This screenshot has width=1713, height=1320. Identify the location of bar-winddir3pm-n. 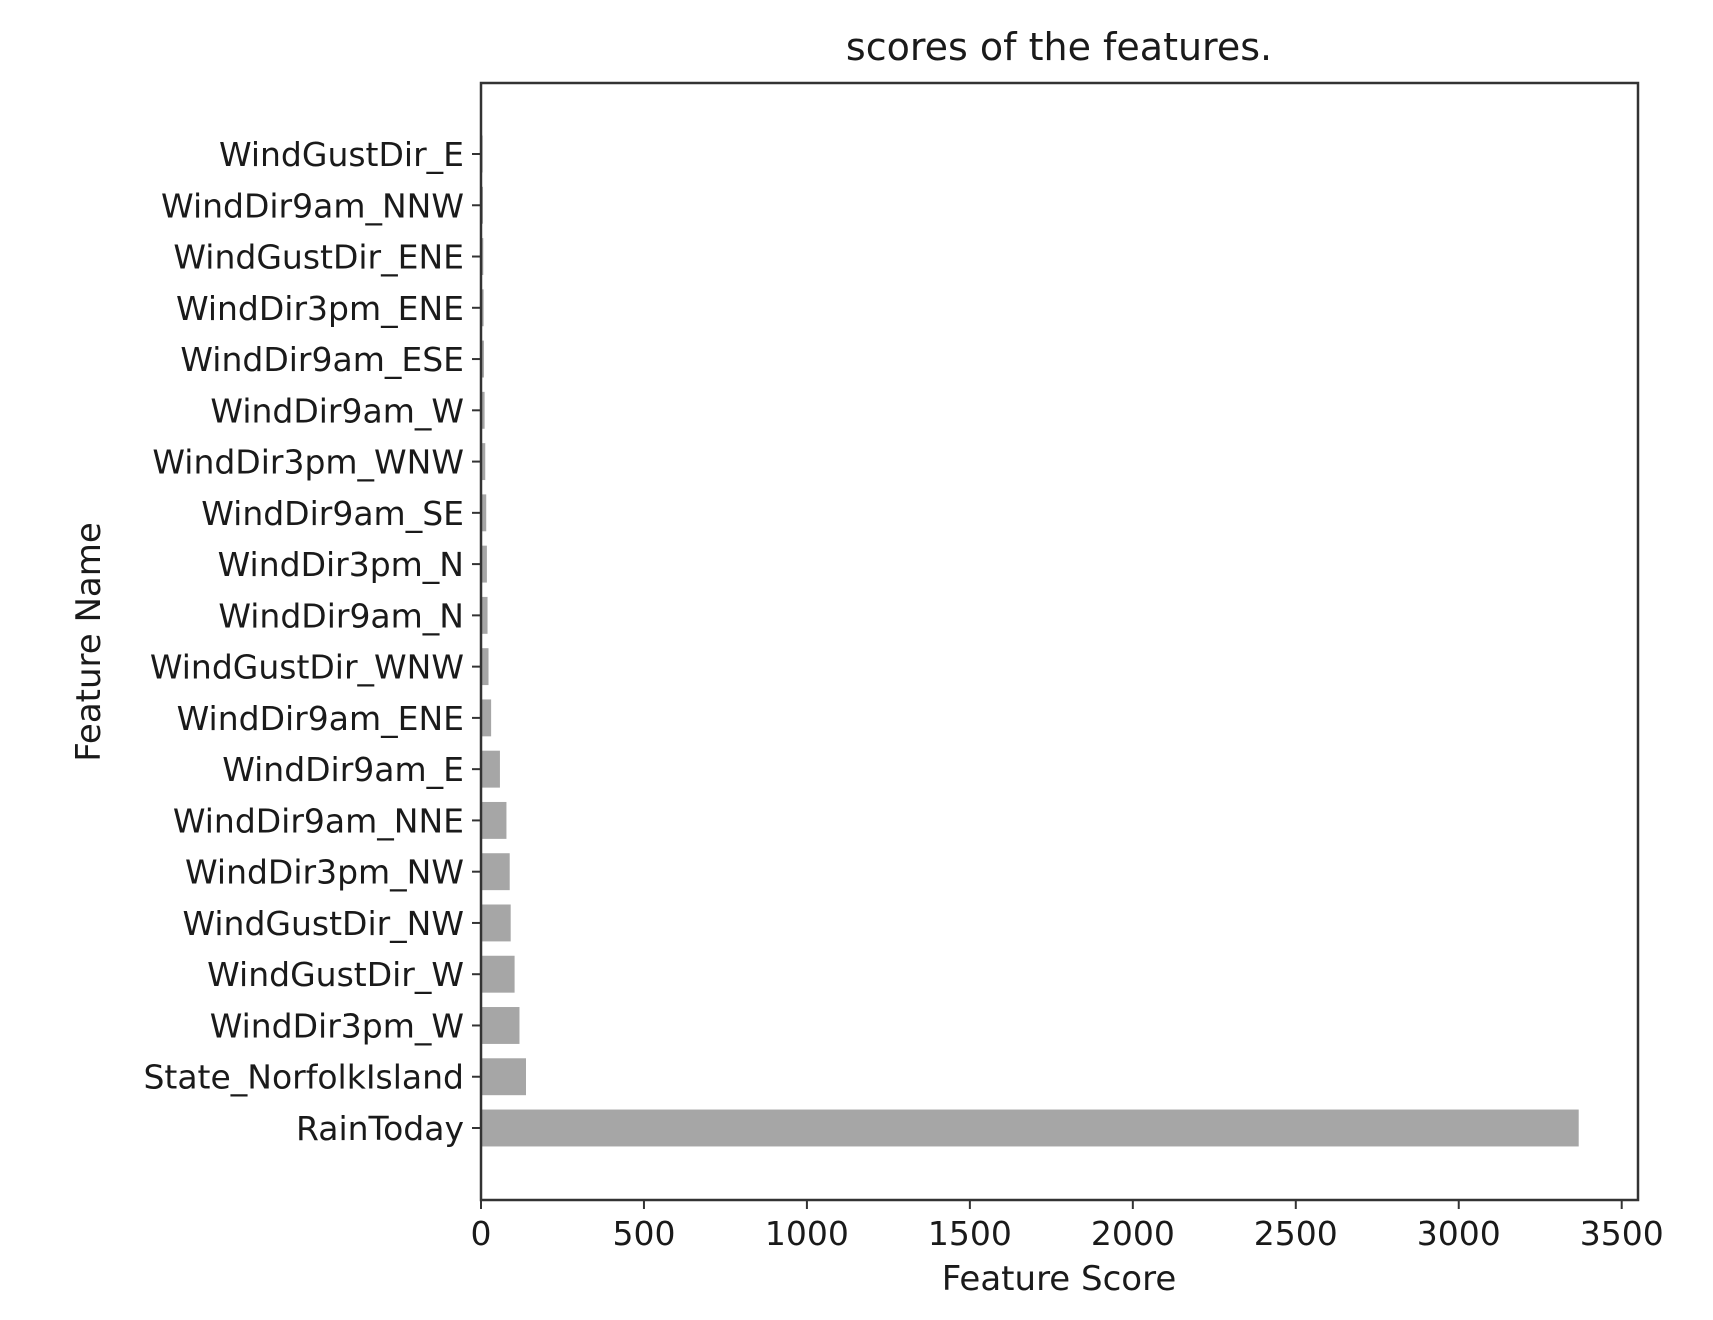
(484, 564).